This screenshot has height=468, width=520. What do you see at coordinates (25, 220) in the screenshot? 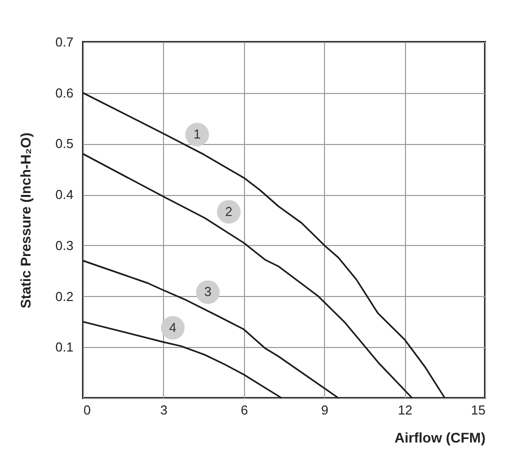
I see `y-axis-title: Static Pressure (Inch-H₂O)` at bounding box center [25, 220].